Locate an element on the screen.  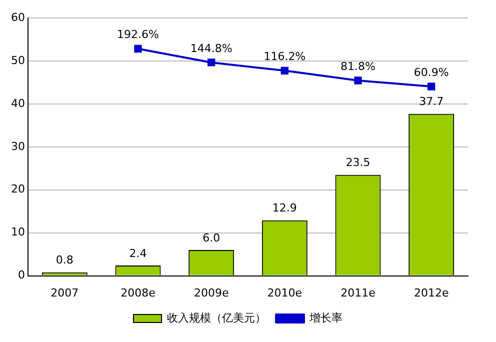
data-label: 2.4 is located at coordinates (138, 253).